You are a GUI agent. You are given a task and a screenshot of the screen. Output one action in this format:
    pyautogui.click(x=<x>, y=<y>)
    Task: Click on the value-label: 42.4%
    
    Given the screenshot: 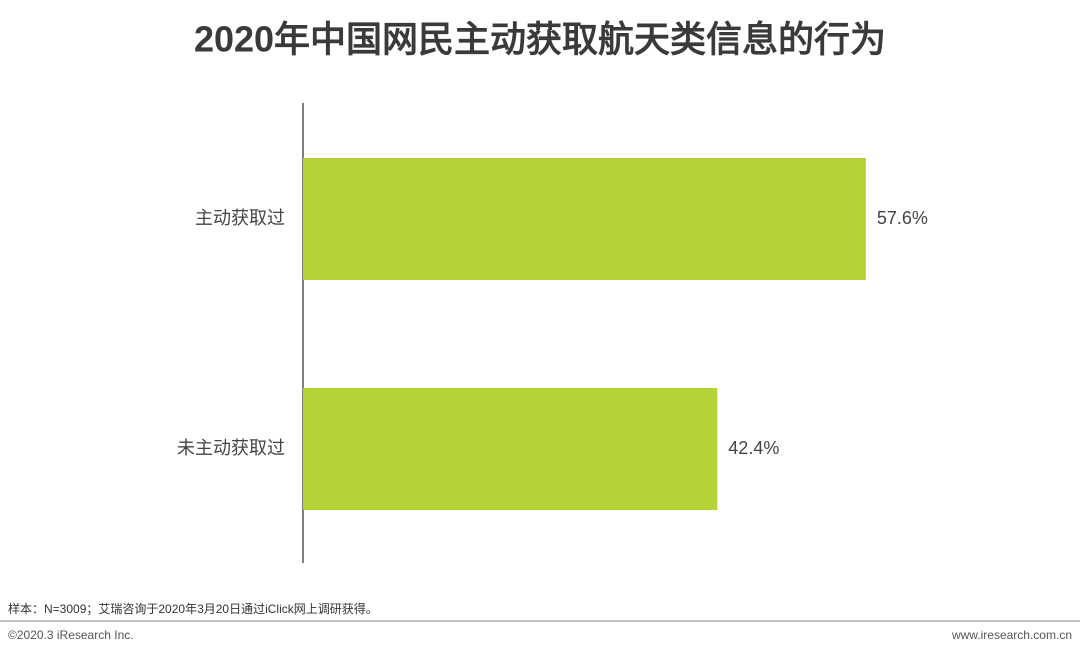 What is the action you would take?
    pyautogui.click(x=753, y=448)
    